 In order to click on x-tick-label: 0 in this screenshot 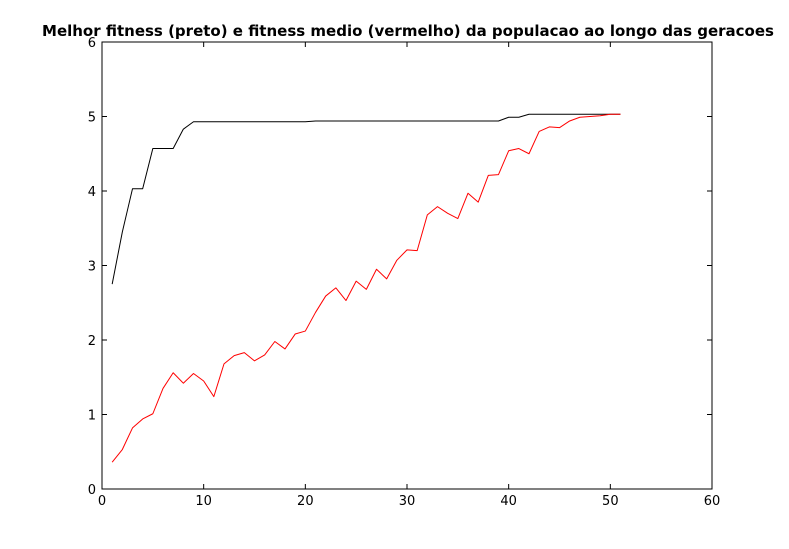, I will do `click(102, 501)`.